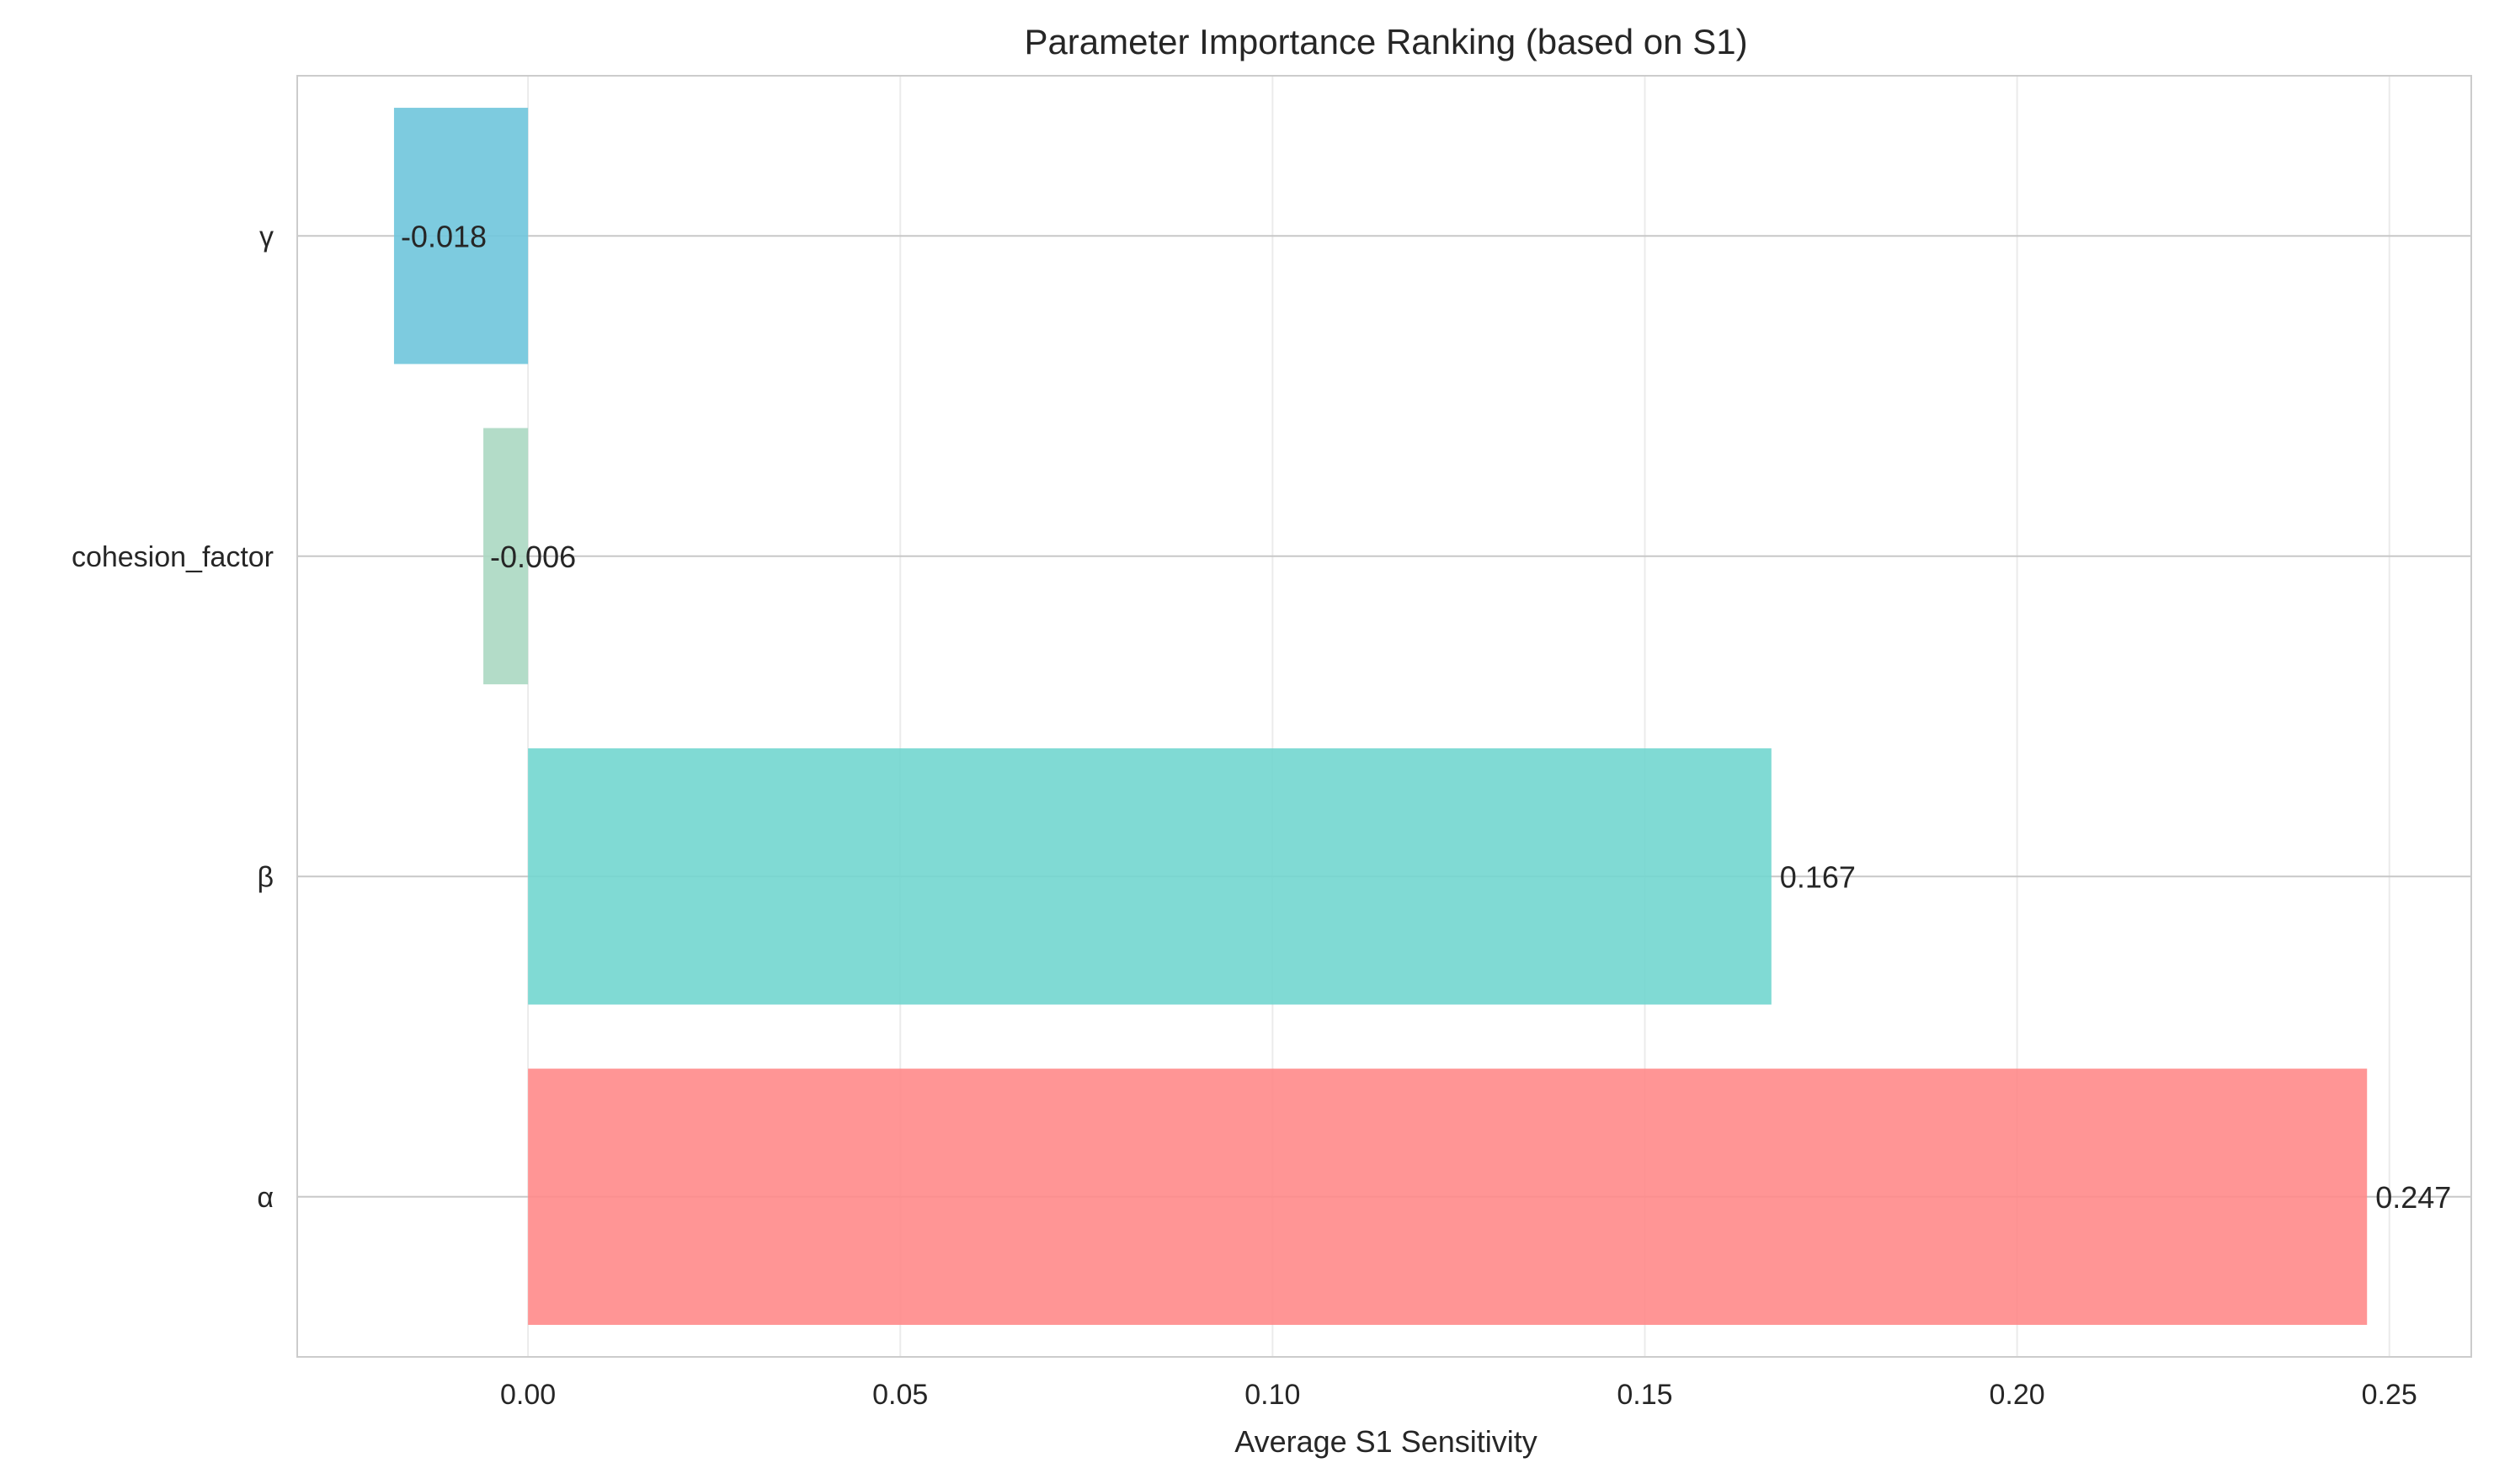 Image resolution: width=2494 pixels, height=1484 pixels. What do you see at coordinates (173, 557) in the screenshot?
I see `y-tick-label: cohesion_factor` at bounding box center [173, 557].